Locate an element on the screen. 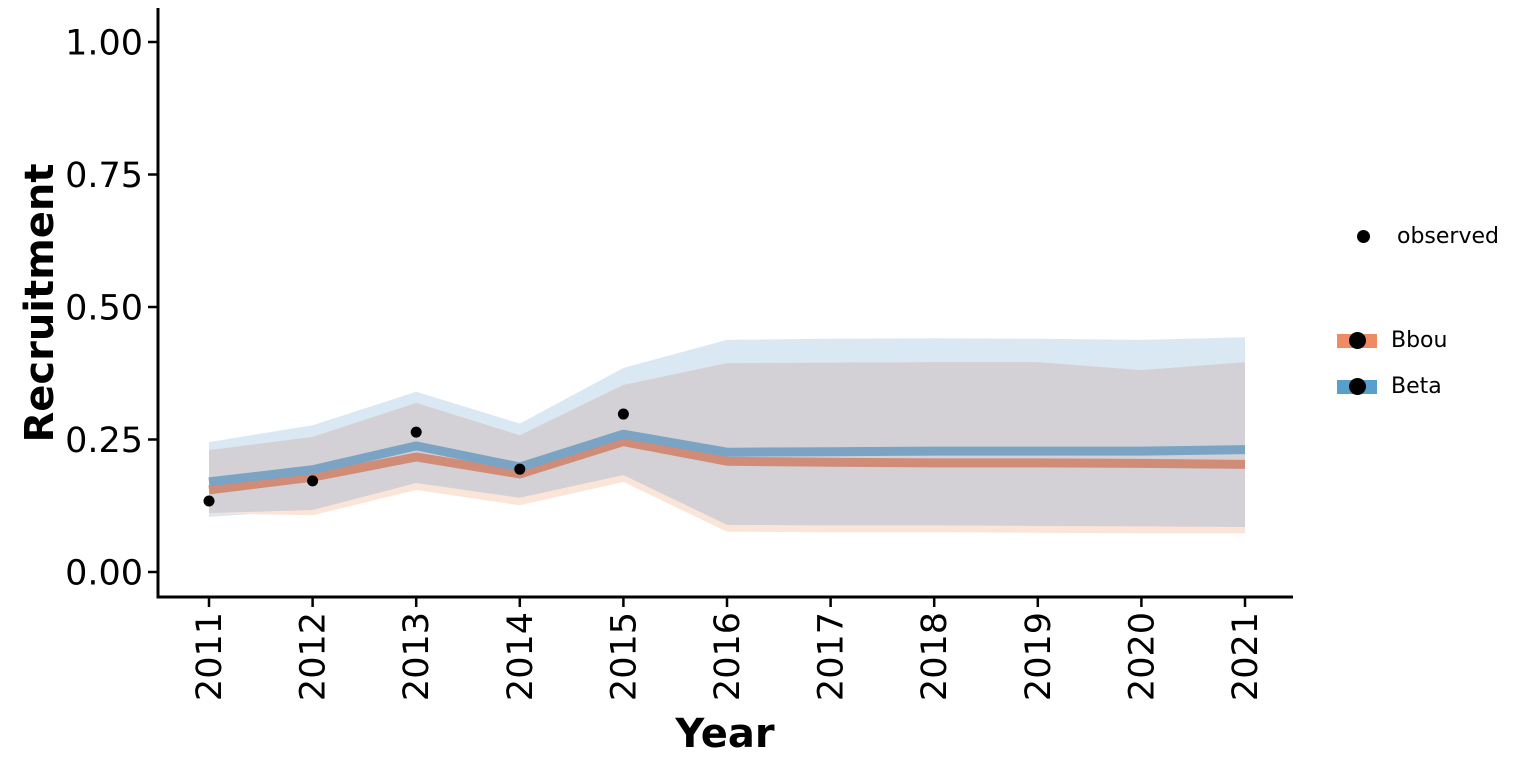  x-tick-label: 2018 is located at coordinates (935, 656).